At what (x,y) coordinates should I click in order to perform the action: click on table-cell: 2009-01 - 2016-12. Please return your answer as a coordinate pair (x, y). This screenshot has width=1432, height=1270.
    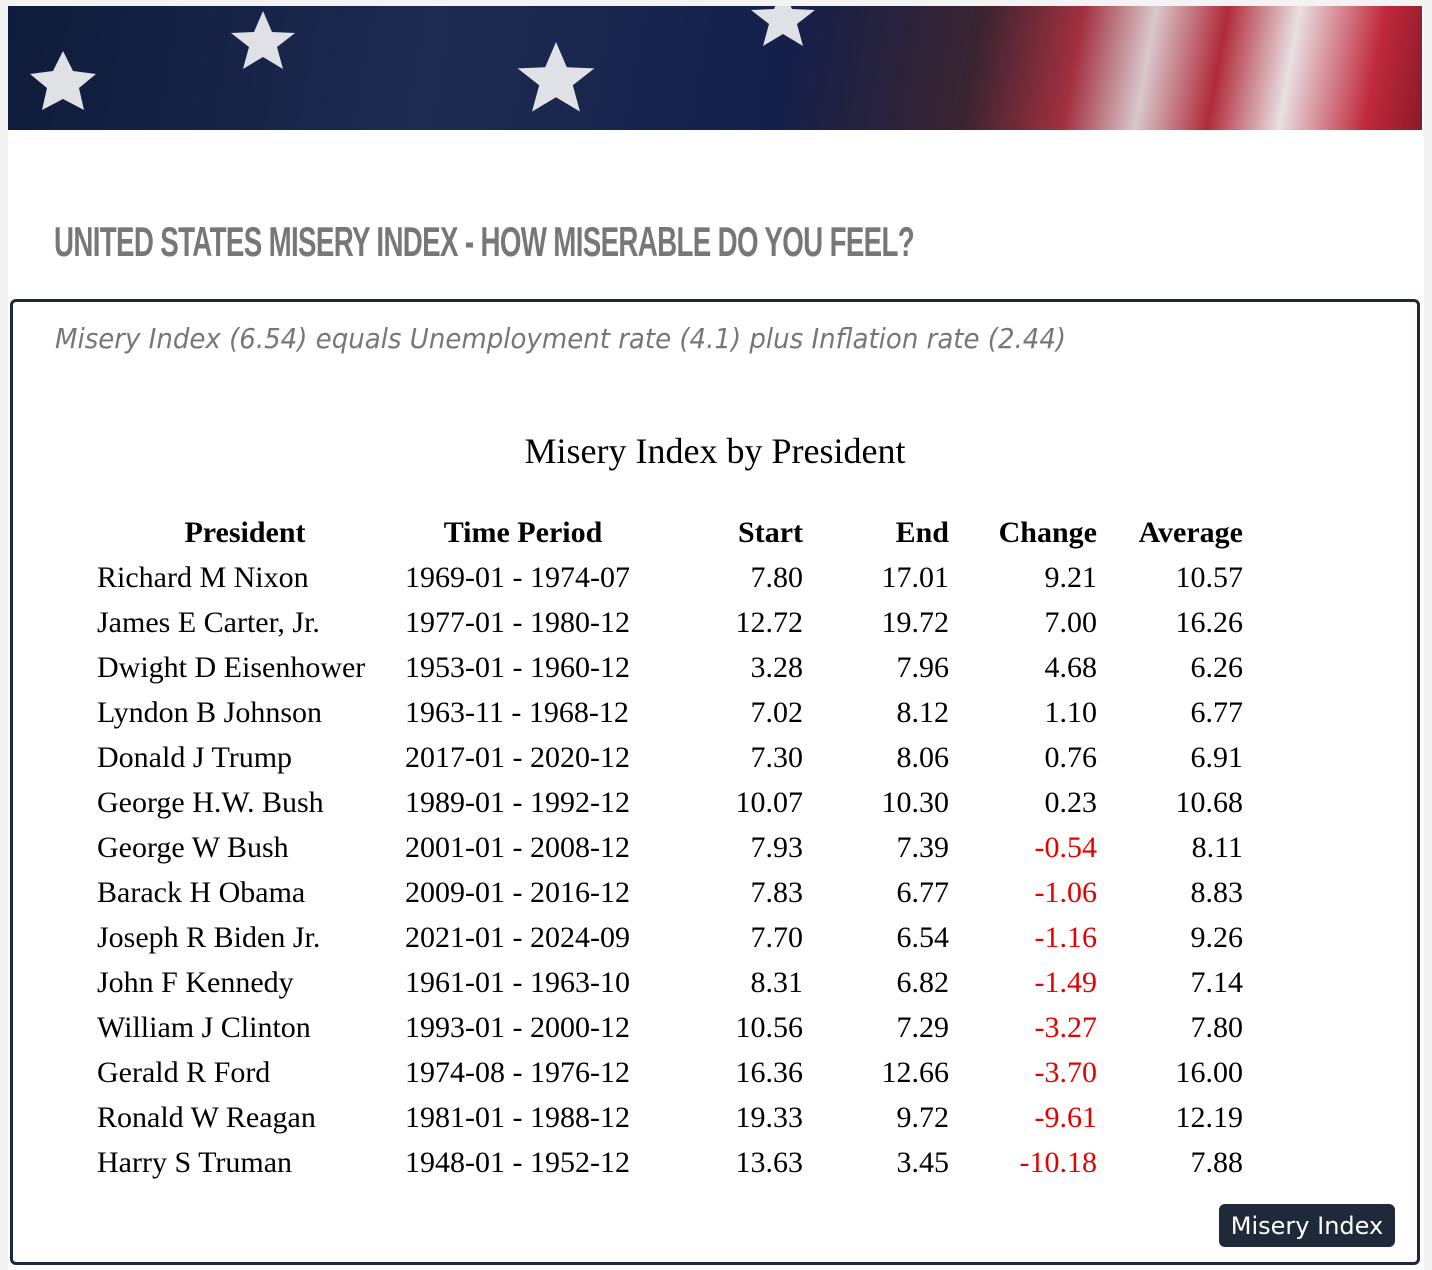
    Looking at the image, I should click on (517, 892).